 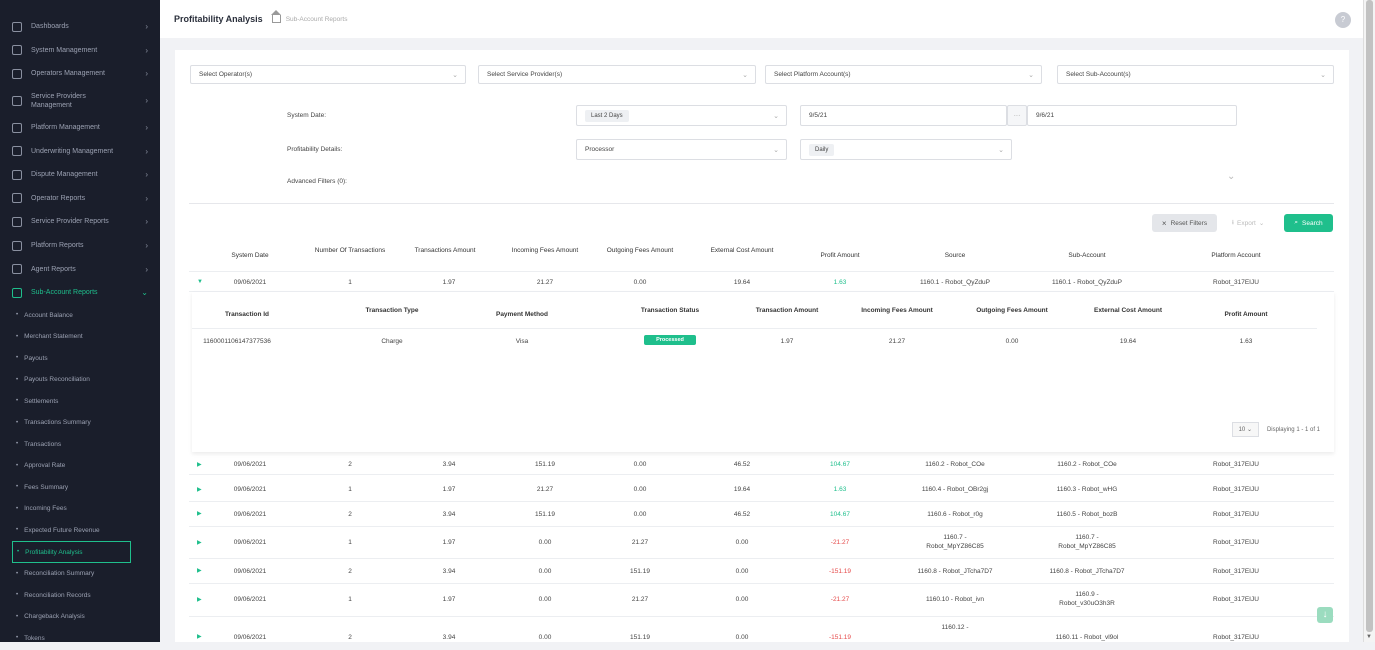 I want to click on sidebar-item-agent-reports: Agent Reports ›, so click(x=80, y=269).